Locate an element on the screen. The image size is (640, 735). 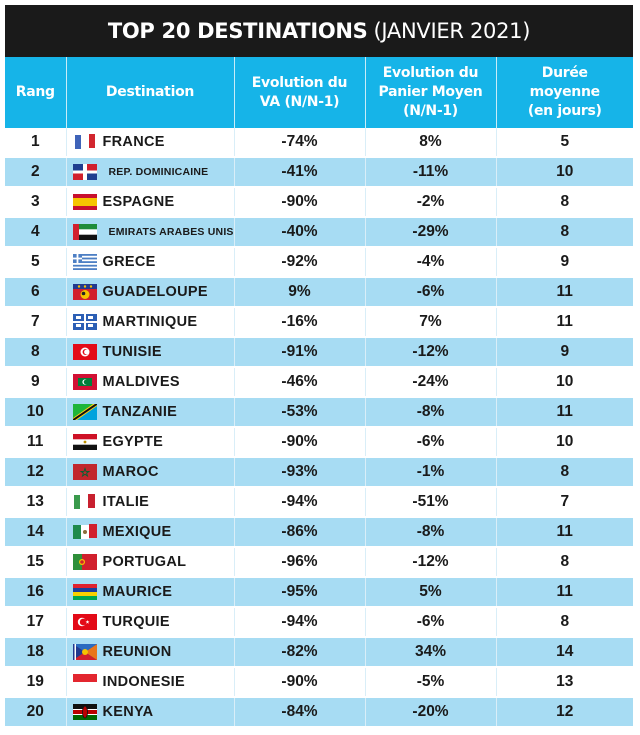
destination-name: FRANCE is located at coordinates (133, 142).